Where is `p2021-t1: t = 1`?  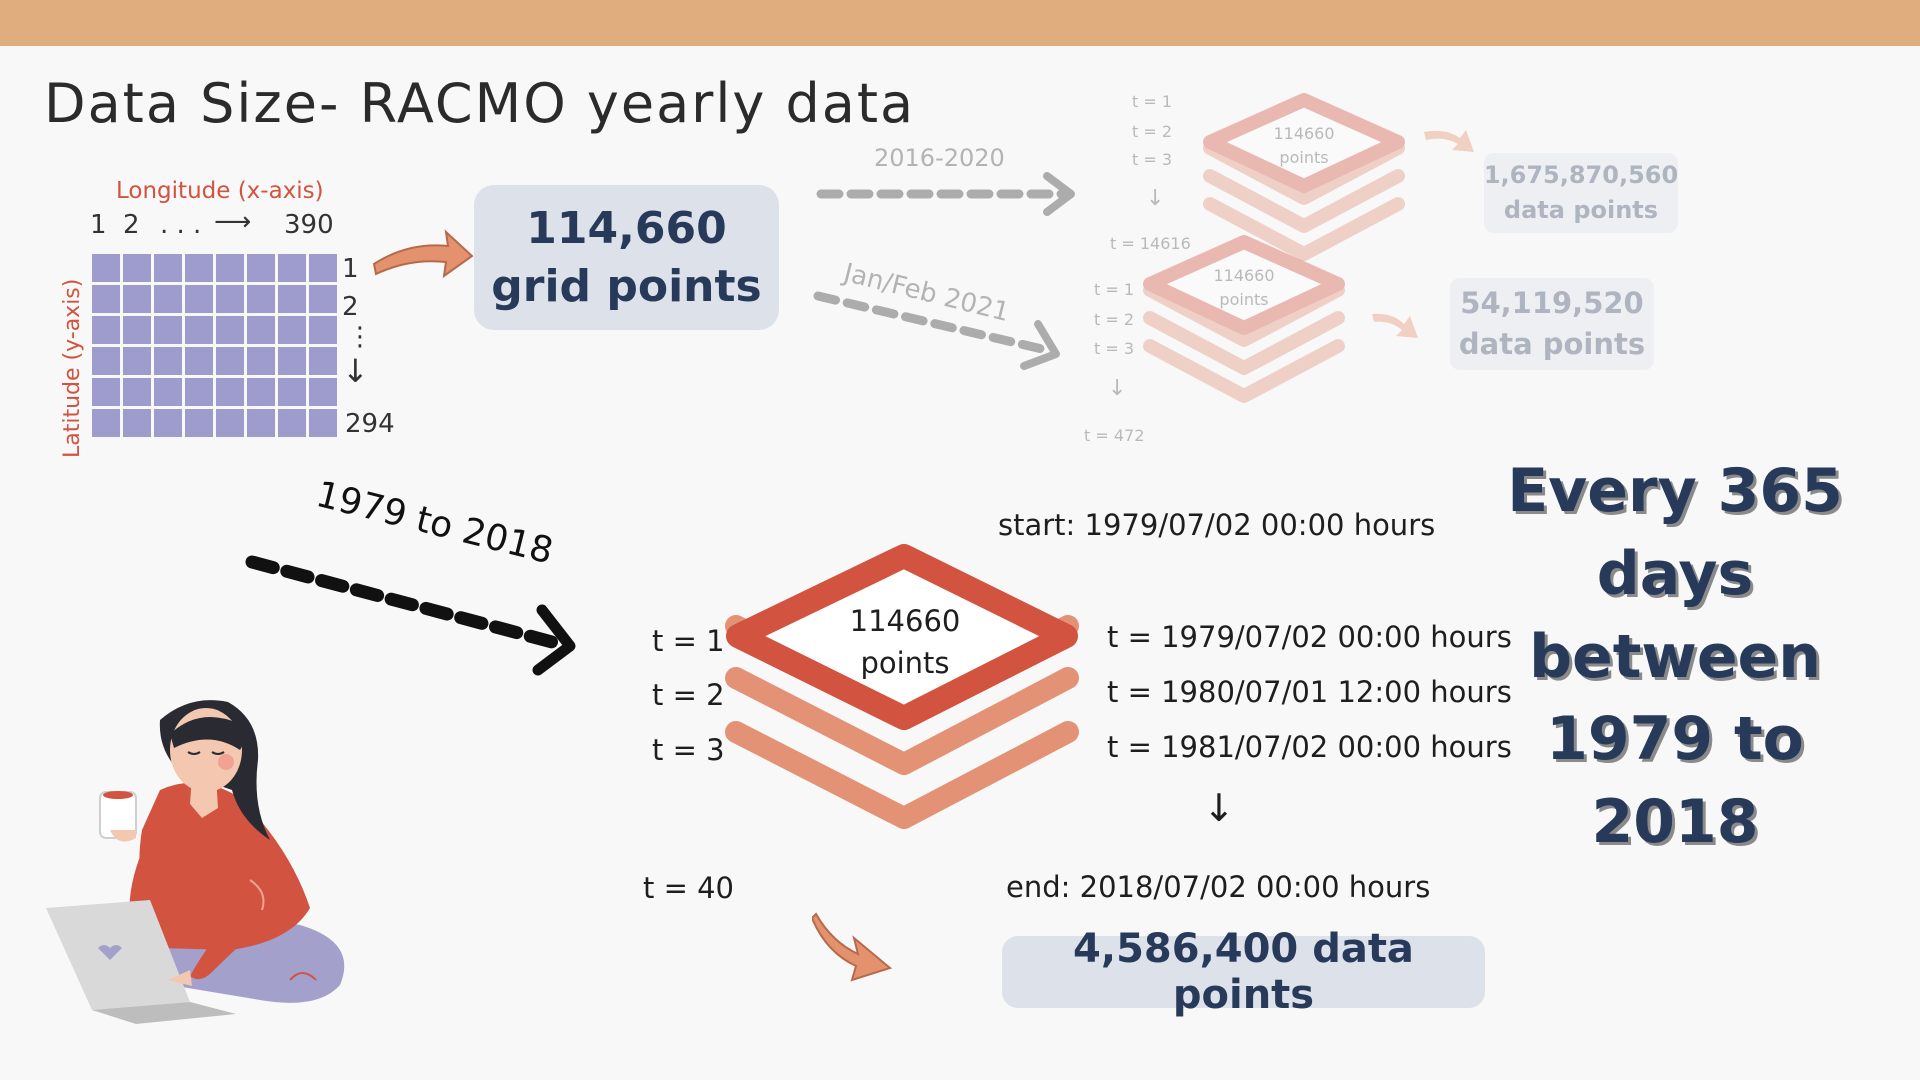
p2021-t1: t = 1 is located at coordinates (1114, 289).